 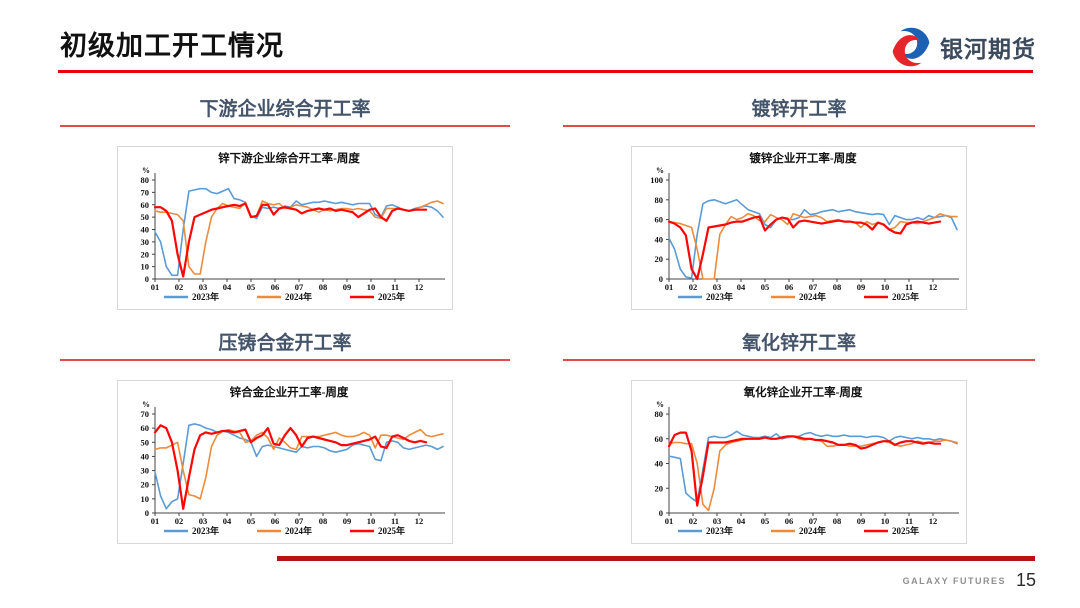 I want to click on logo: 银河期货, so click(x=963, y=47).